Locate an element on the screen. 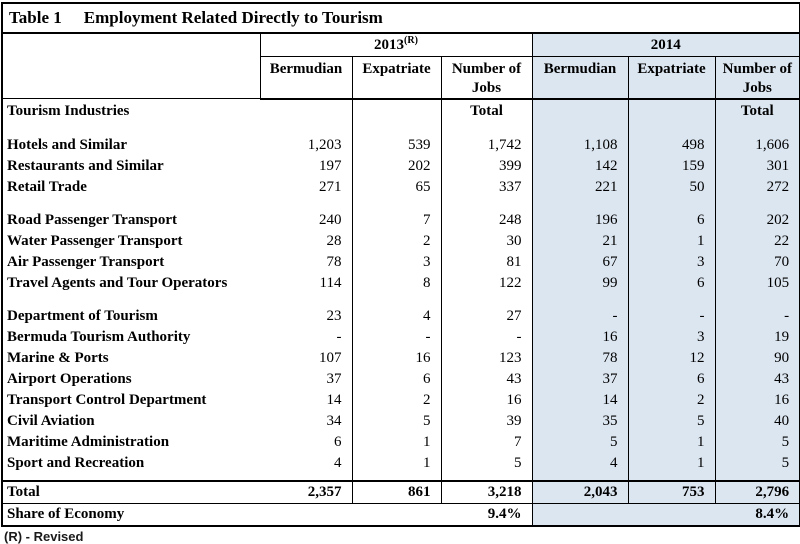 The width and height of the screenshot is (800, 544). cell-value: 19 is located at coordinates (757, 337).